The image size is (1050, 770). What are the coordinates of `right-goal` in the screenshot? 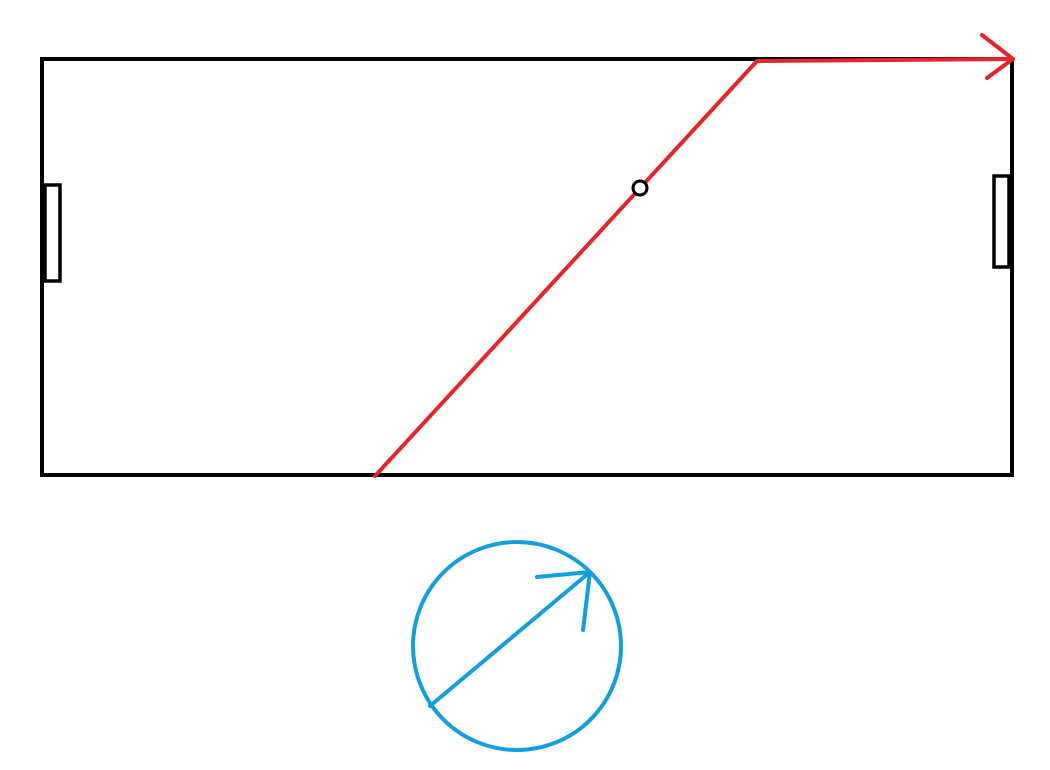 It's located at (1001, 221).